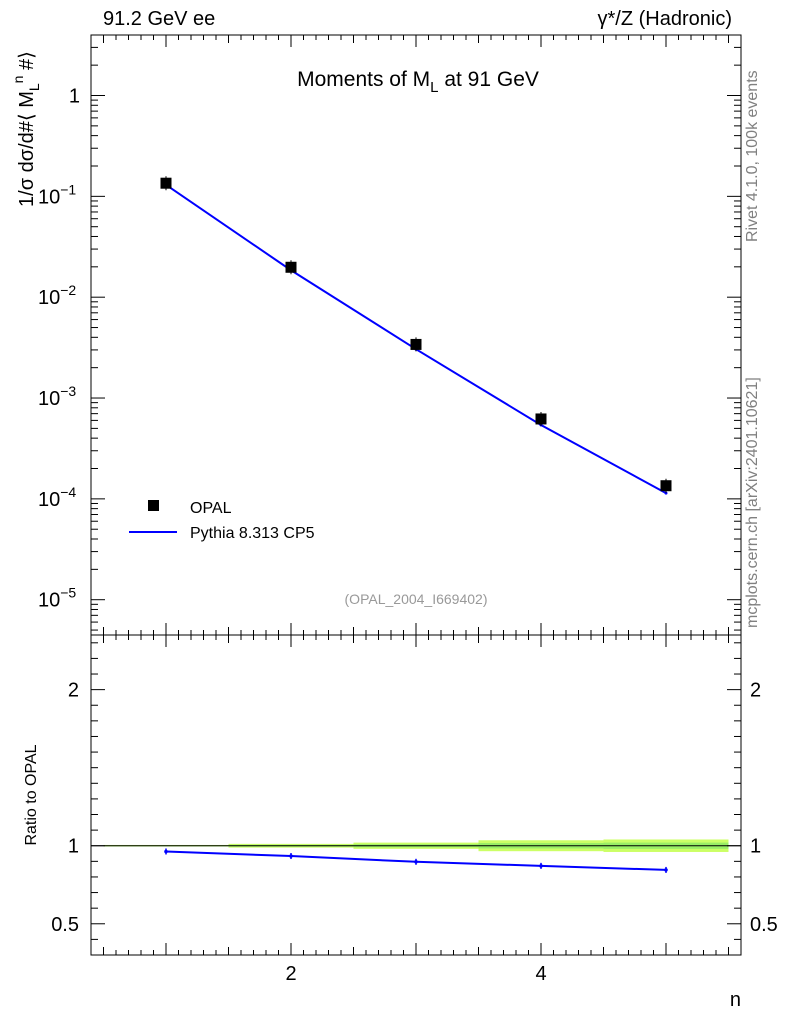  Describe the element at coordinates (735, 1000) in the screenshot. I see `x-axis-title: n` at that location.